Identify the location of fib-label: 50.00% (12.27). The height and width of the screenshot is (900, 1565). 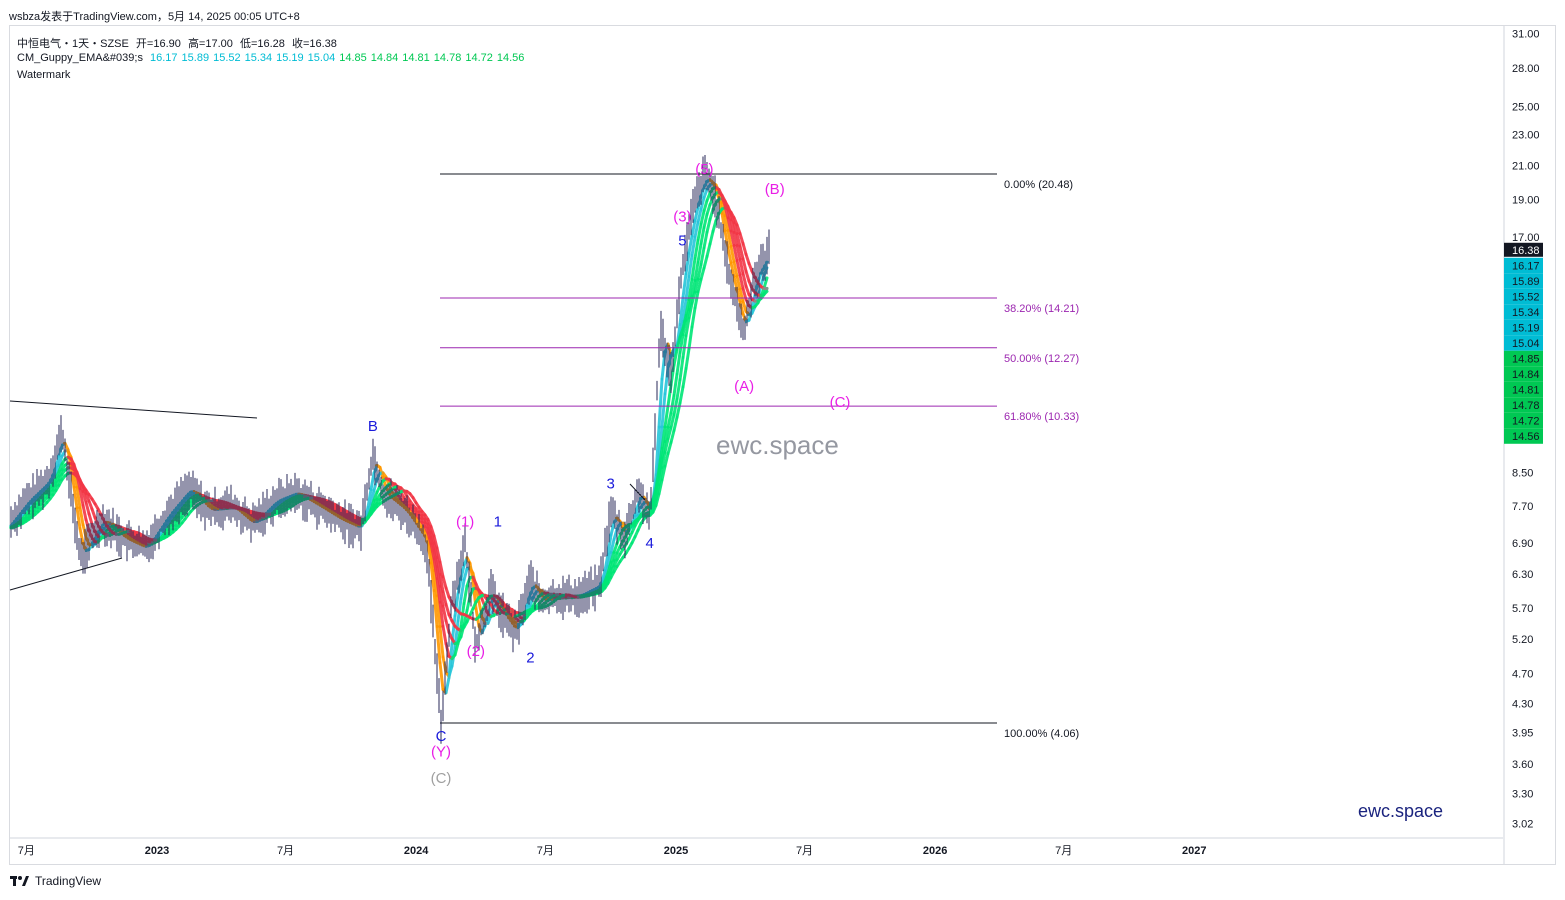
(1041, 359).